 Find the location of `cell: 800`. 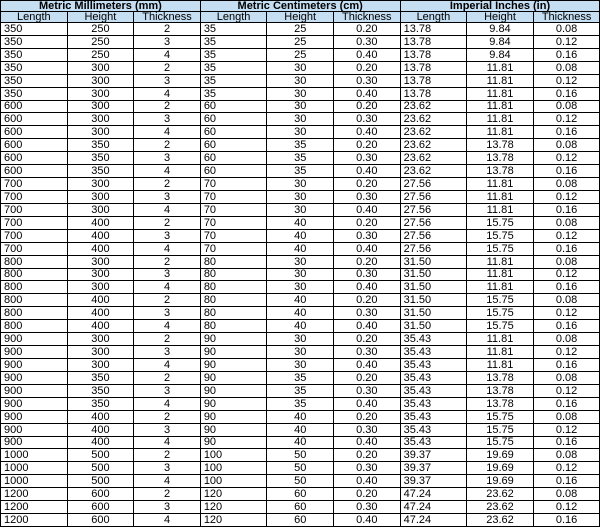

cell: 800 is located at coordinates (34, 274).